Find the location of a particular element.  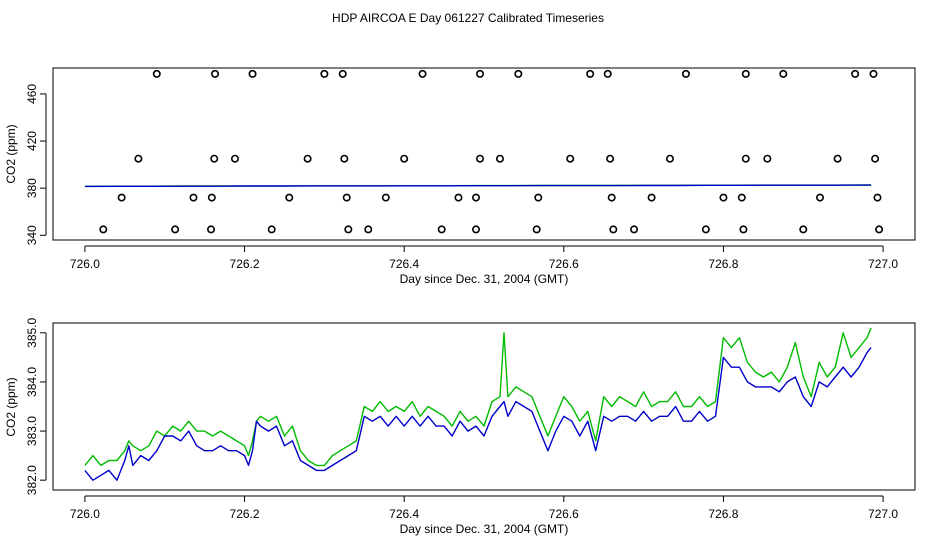

y-tick-label: 382.0 is located at coordinates (32, 480).